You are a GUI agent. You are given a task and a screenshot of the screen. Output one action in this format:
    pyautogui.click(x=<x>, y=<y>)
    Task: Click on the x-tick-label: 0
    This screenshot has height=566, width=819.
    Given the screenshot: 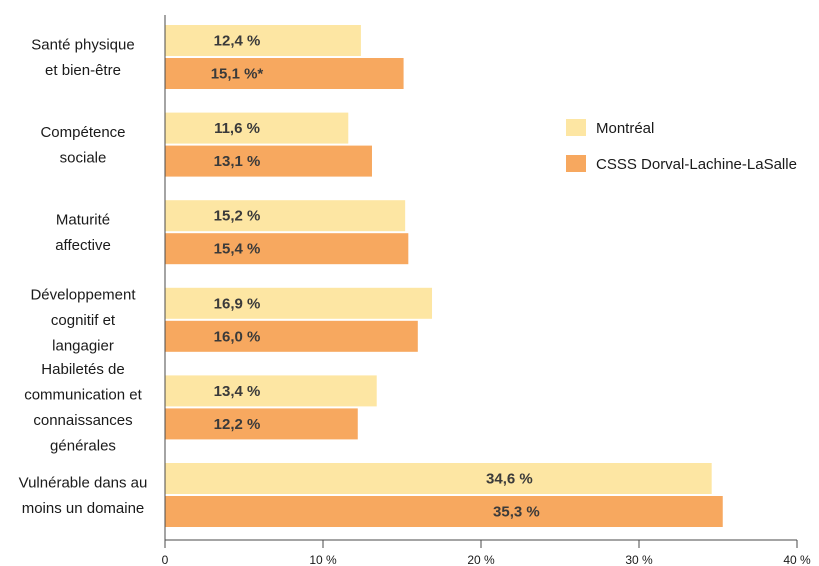 What is the action you would take?
    pyautogui.click(x=165, y=559)
    